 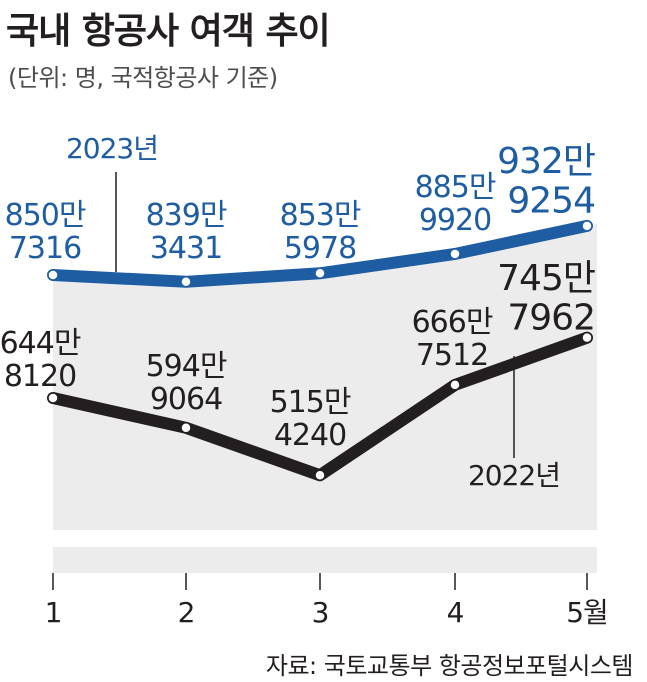 I want to click on x-tick-label-2: 2, so click(x=186, y=612).